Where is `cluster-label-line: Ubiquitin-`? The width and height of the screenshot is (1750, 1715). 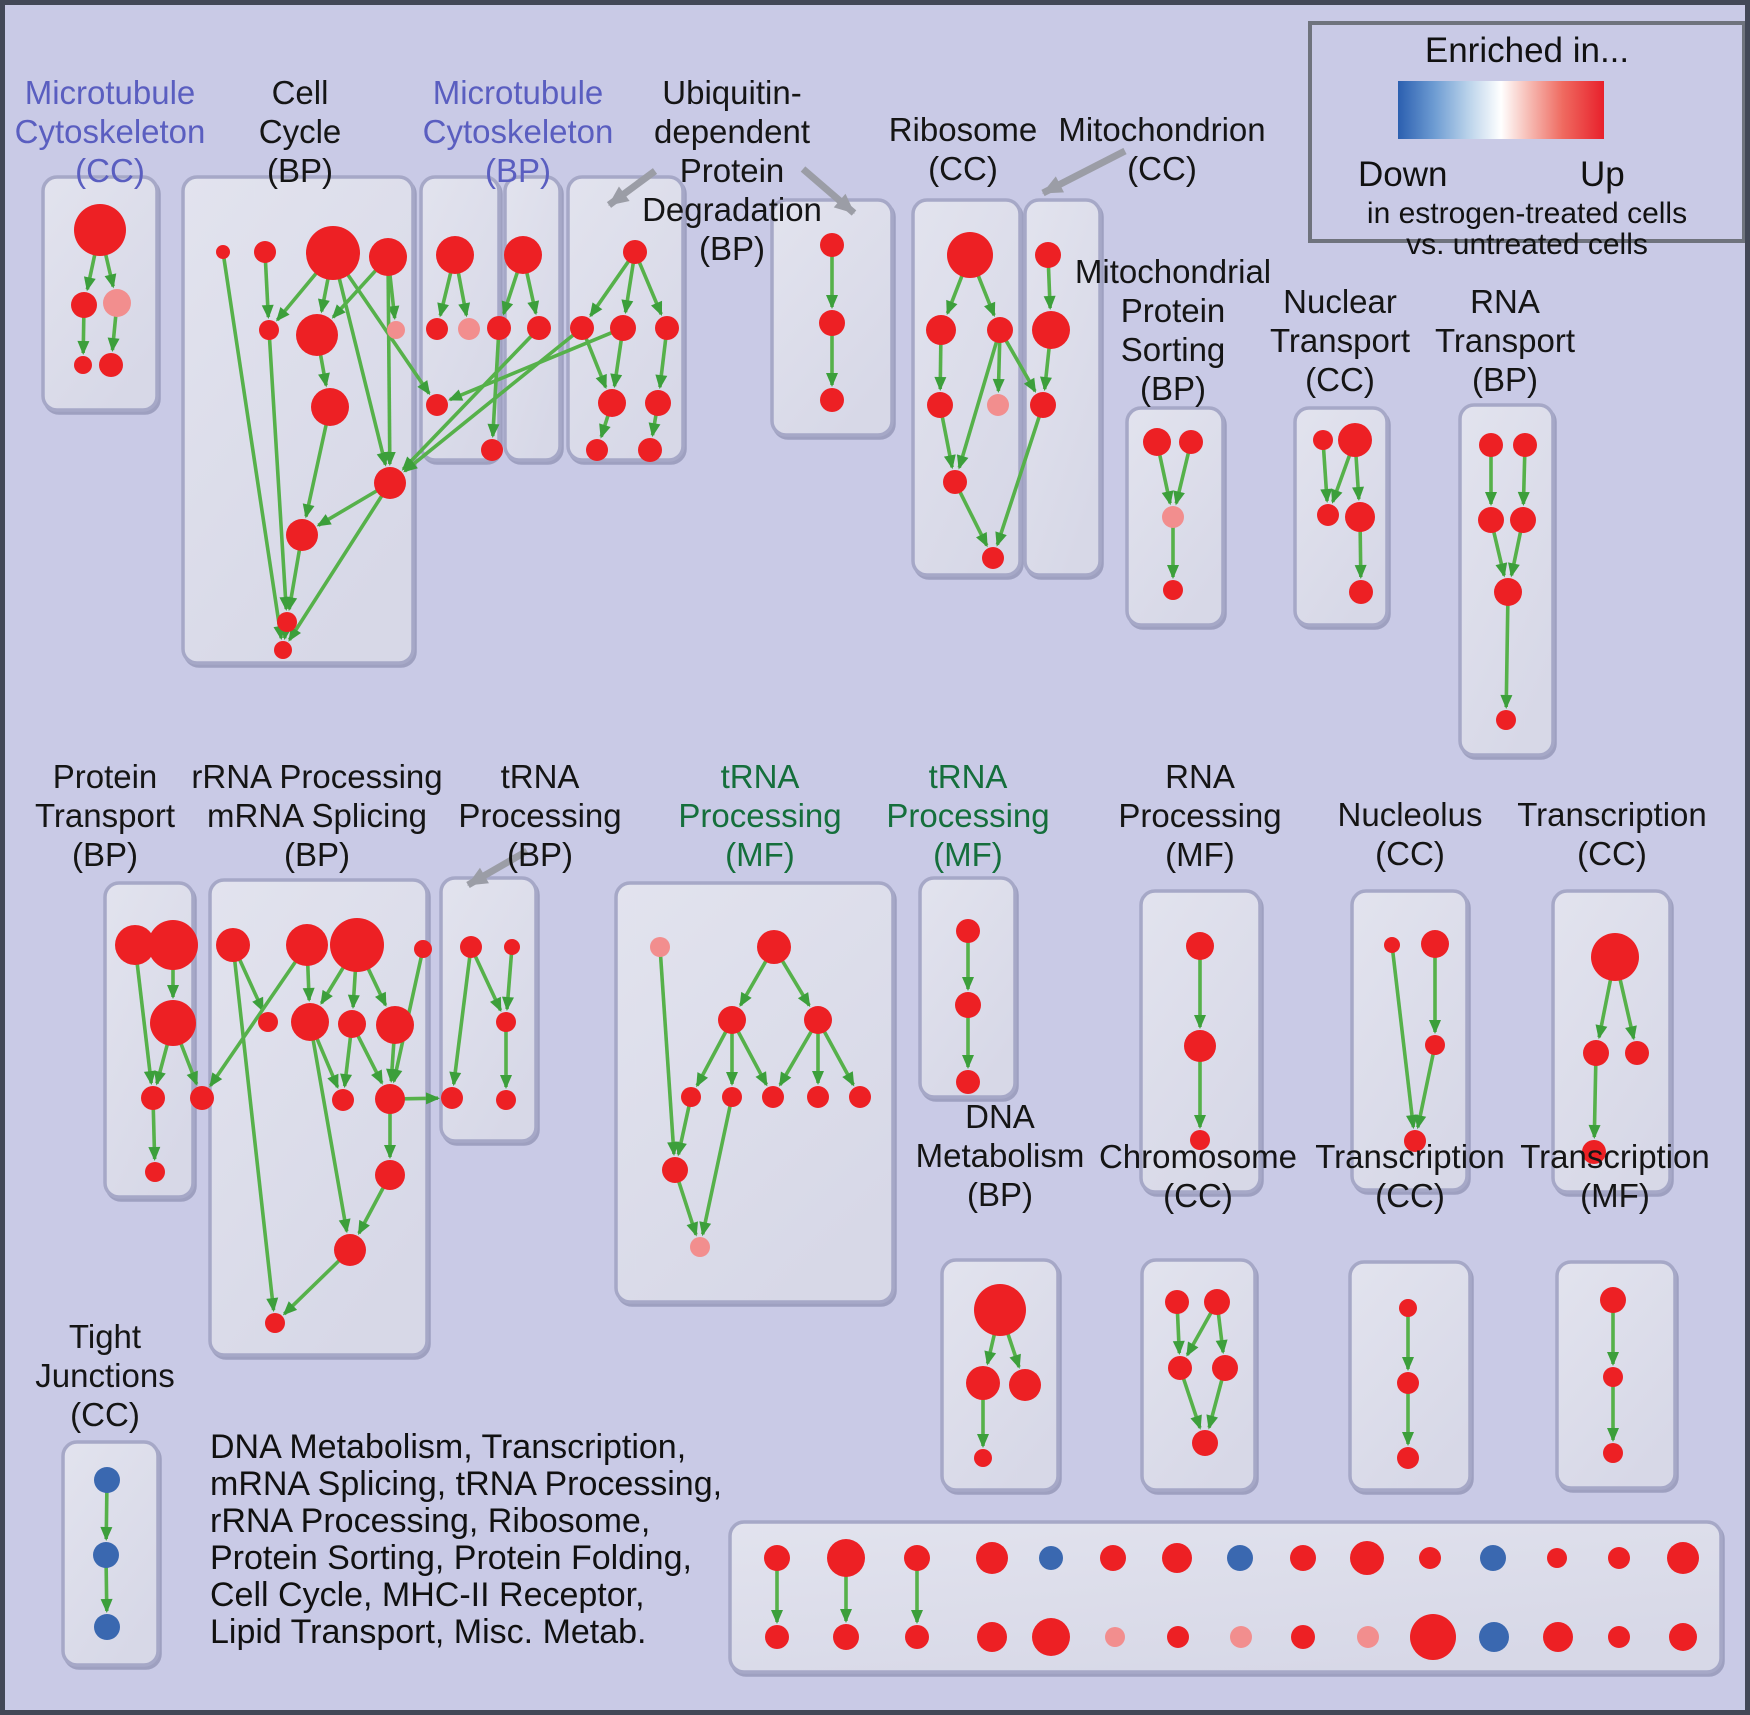
cluster-label-line: Ubiquitin- is located at coordinates (732, 92).